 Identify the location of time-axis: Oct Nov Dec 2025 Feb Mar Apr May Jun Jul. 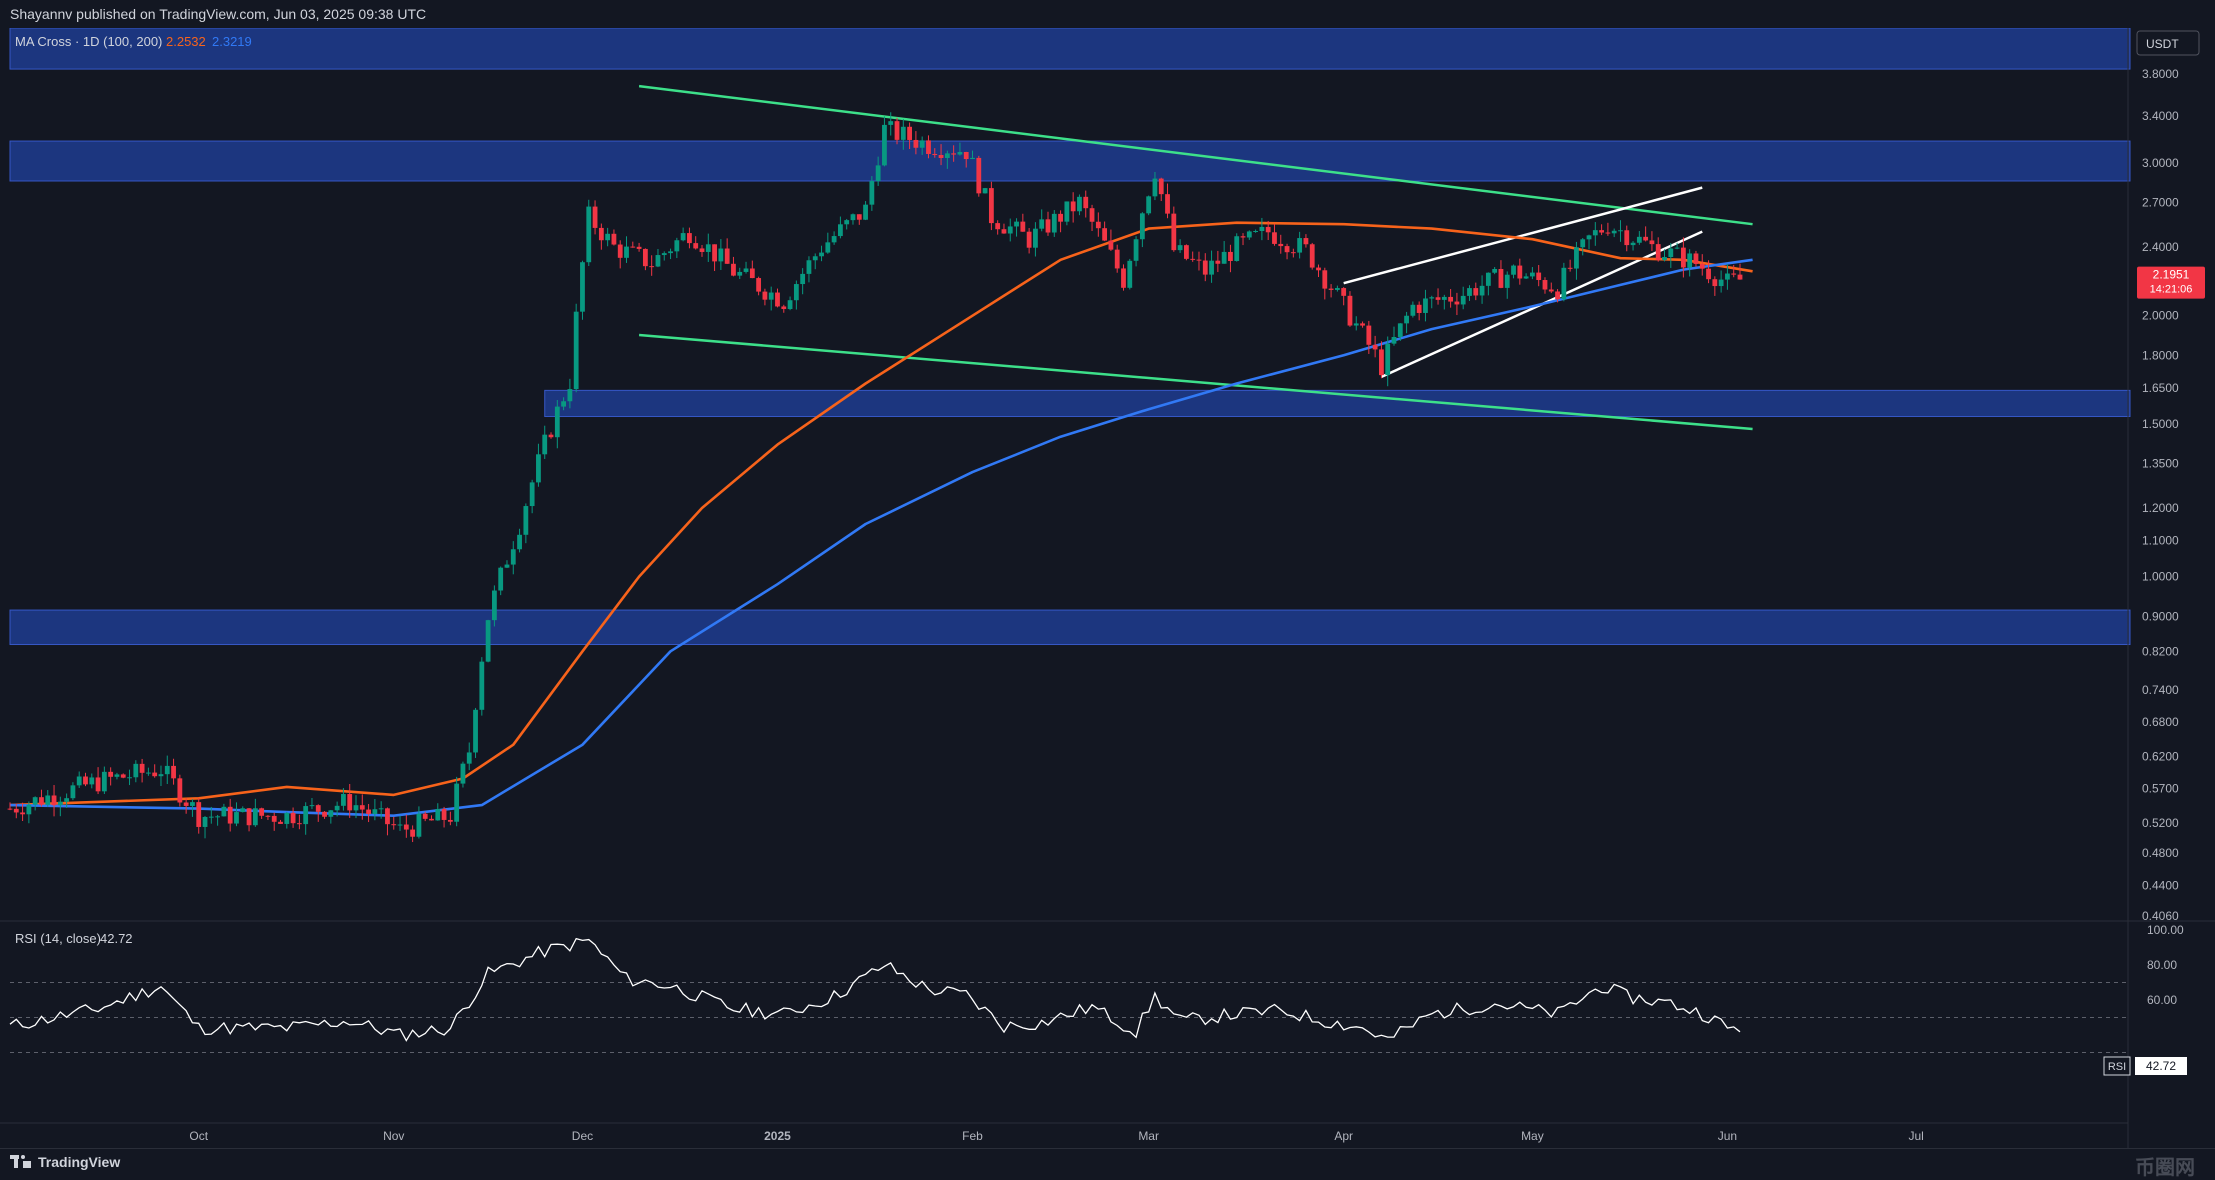
(1056, 1136).